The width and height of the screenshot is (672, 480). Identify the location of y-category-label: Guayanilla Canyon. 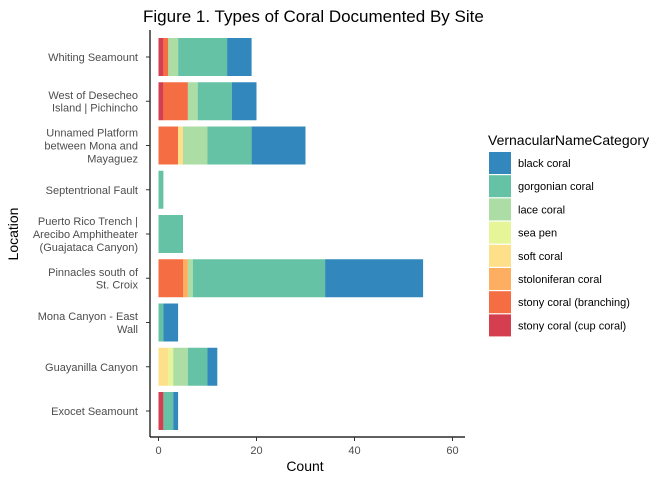
(91, 368).